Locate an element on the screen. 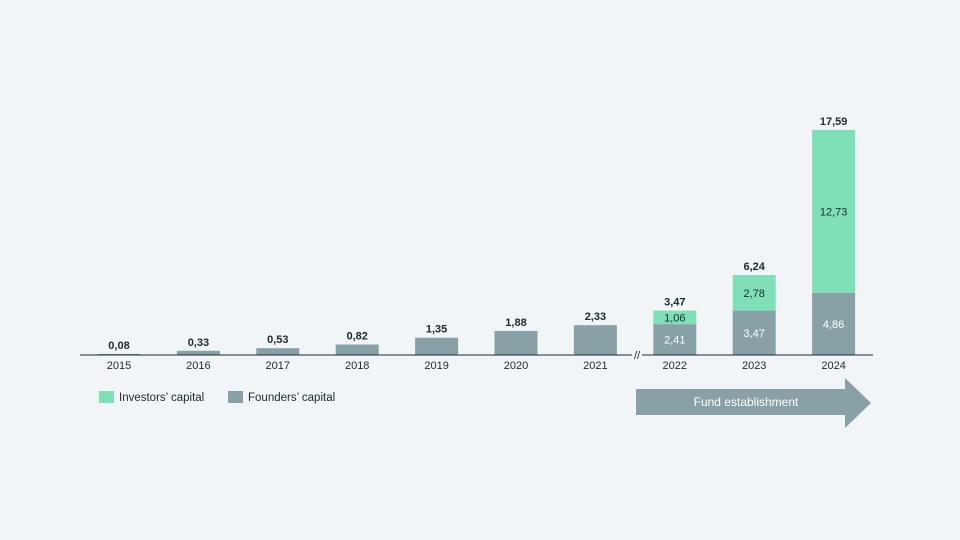  total-label-2019: 1,35 is located at coordinates (436, 330).